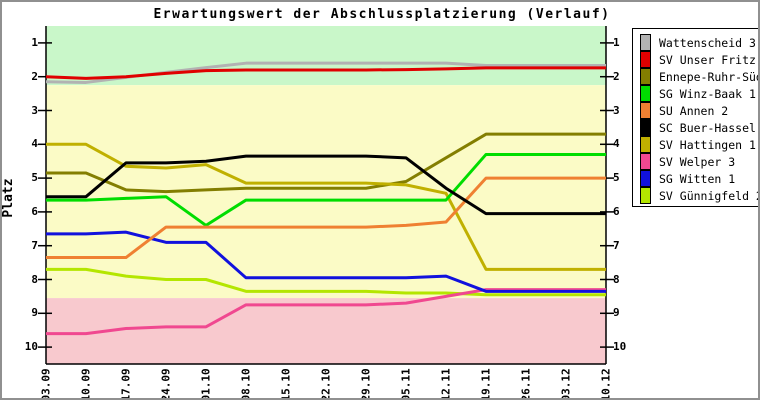 The image size is (760, 400). What do you see at coordinates (246, 384) in the screenshot?
I see `x-tick-label: 08.10` at bounding box center [246, 384].